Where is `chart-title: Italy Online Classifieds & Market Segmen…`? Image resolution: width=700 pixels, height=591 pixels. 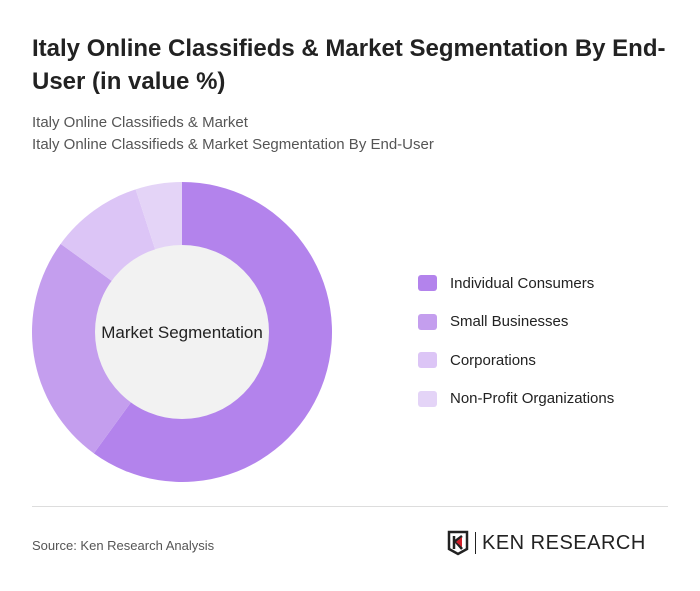 chart-title: Italy Online Classifieds & Market Segmen… is located at coordinates (349, 65).